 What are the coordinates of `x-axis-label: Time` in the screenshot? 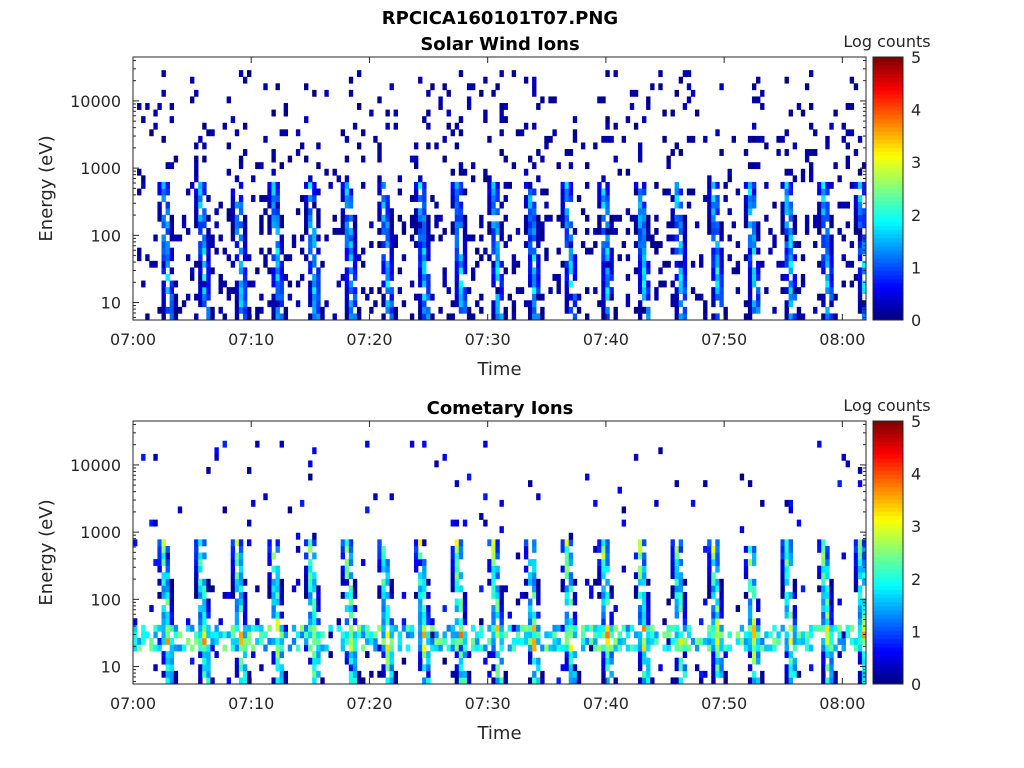 It's located at (498, 369).